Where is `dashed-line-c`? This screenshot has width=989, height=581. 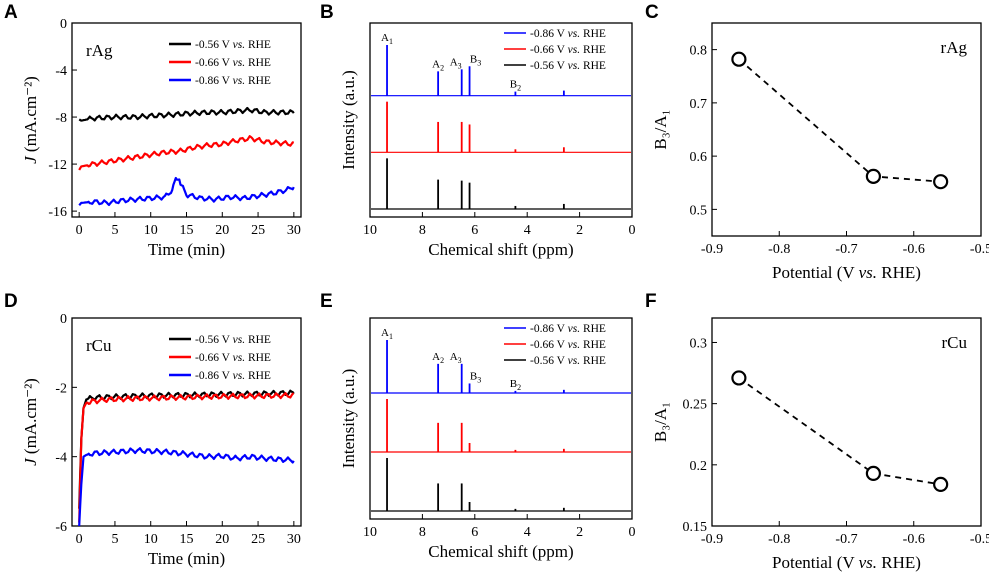
dashed-line-c is located at coordinates (839, 120).